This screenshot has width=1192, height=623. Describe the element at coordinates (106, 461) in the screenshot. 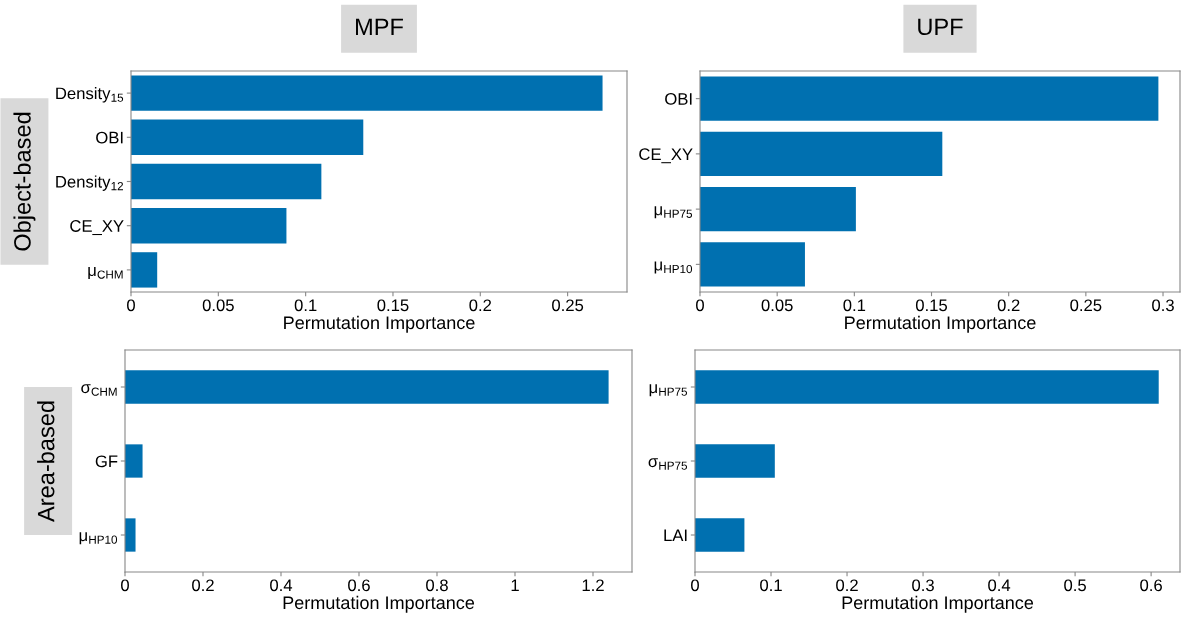

I see `y-tick-label: GF` at that location.